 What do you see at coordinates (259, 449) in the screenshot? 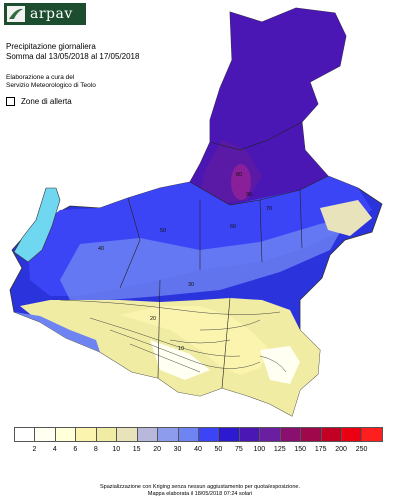
I see `scale-tick-label: 100` at bounding box center [259, 449].